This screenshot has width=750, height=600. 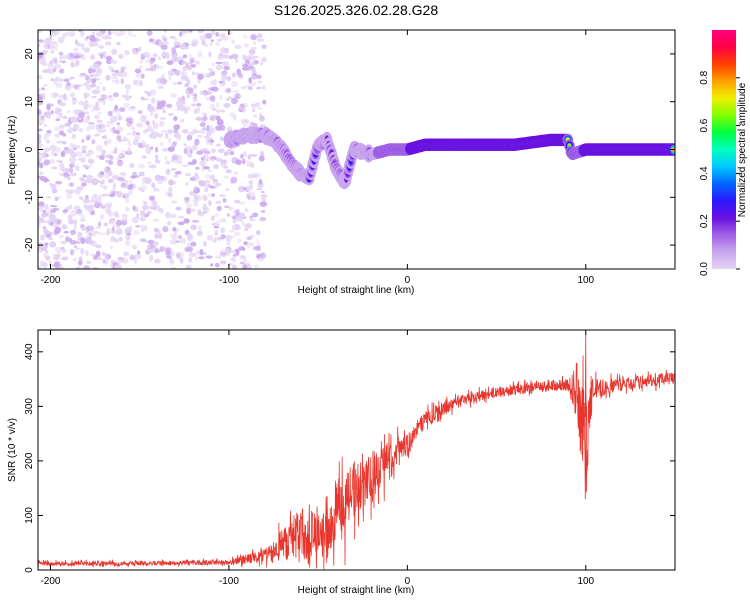 I want to click on x-tick-label: -200, so click(x=50, y=581).